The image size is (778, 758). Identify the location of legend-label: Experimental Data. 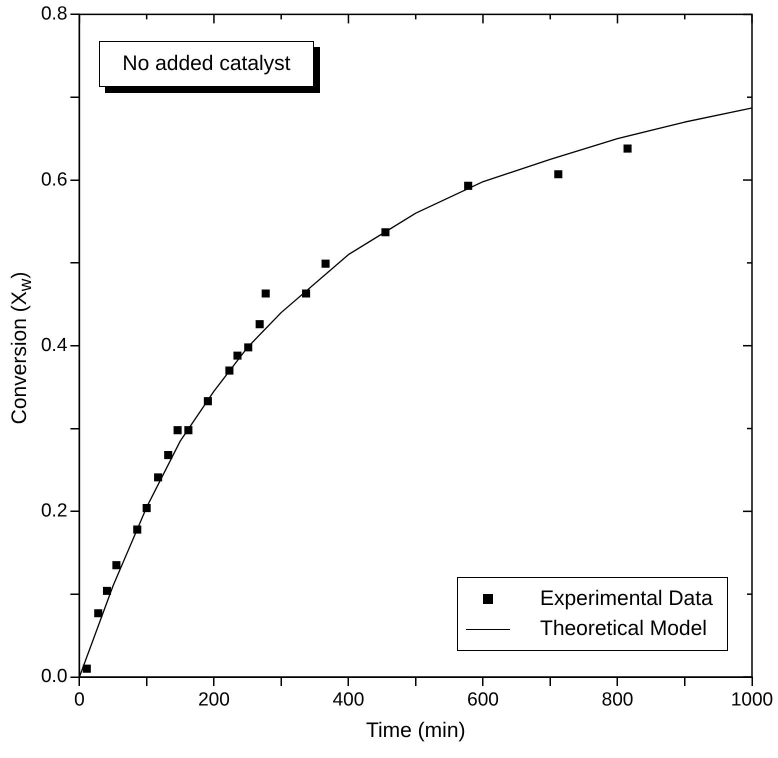
(626, 599).